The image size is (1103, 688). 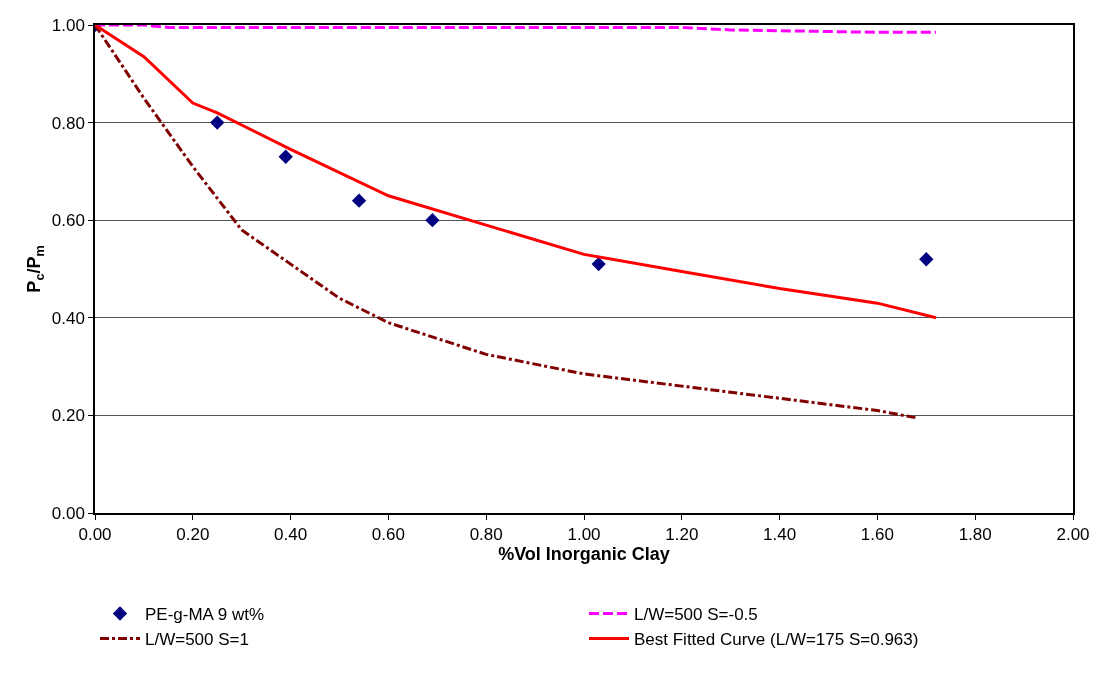 I want to click on x-tick-label: 1.60, so click(x=877, y=535).